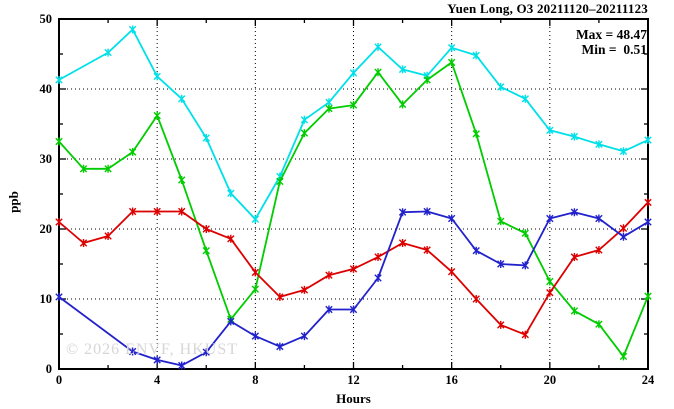 This screenshot has height=409, width=674. Describe the element at coordinates (550, 380) in the screenshot. I see `x-tick-label: 20` at that location.